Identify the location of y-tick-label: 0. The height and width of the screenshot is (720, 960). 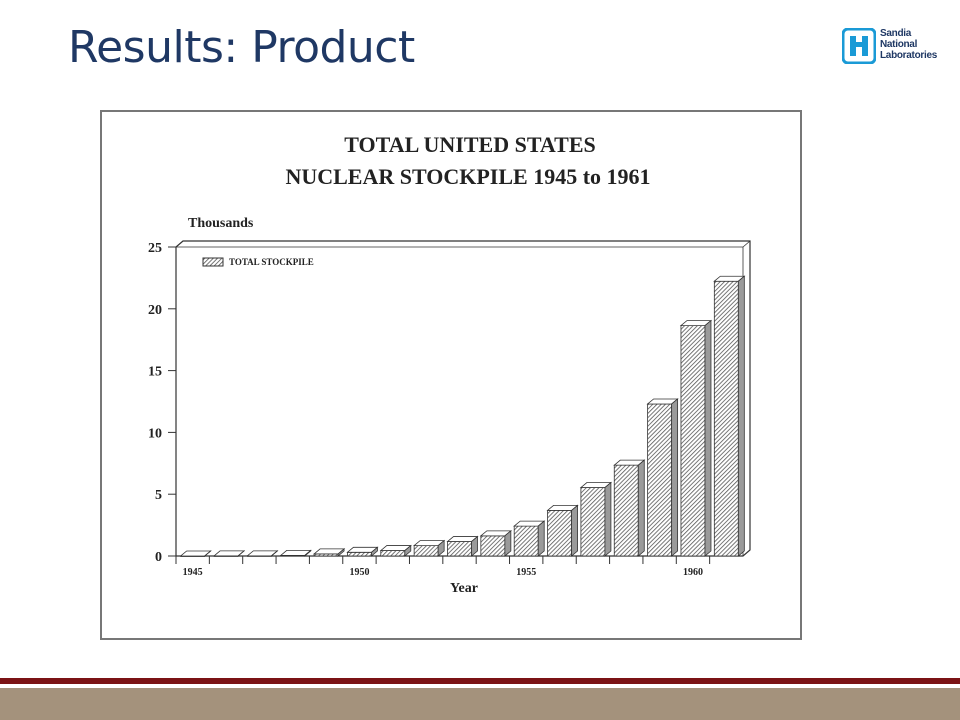
(158, 557).